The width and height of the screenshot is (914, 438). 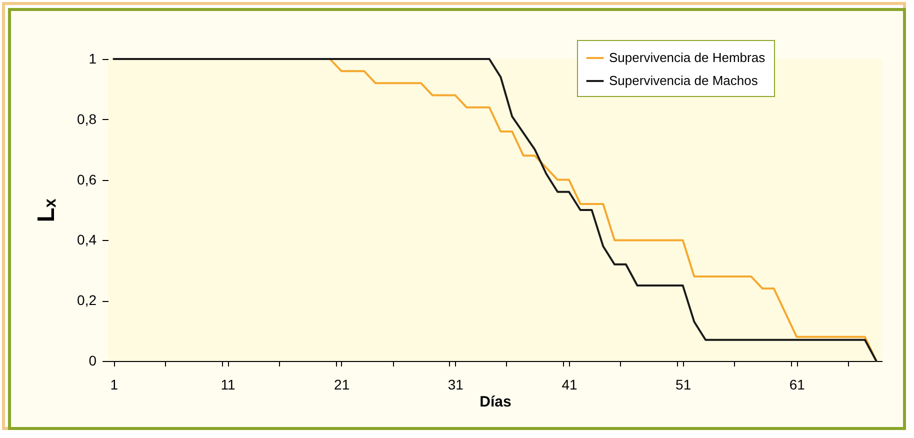 I want to click on x-tick-label: 11, so click(x=228, y=384).